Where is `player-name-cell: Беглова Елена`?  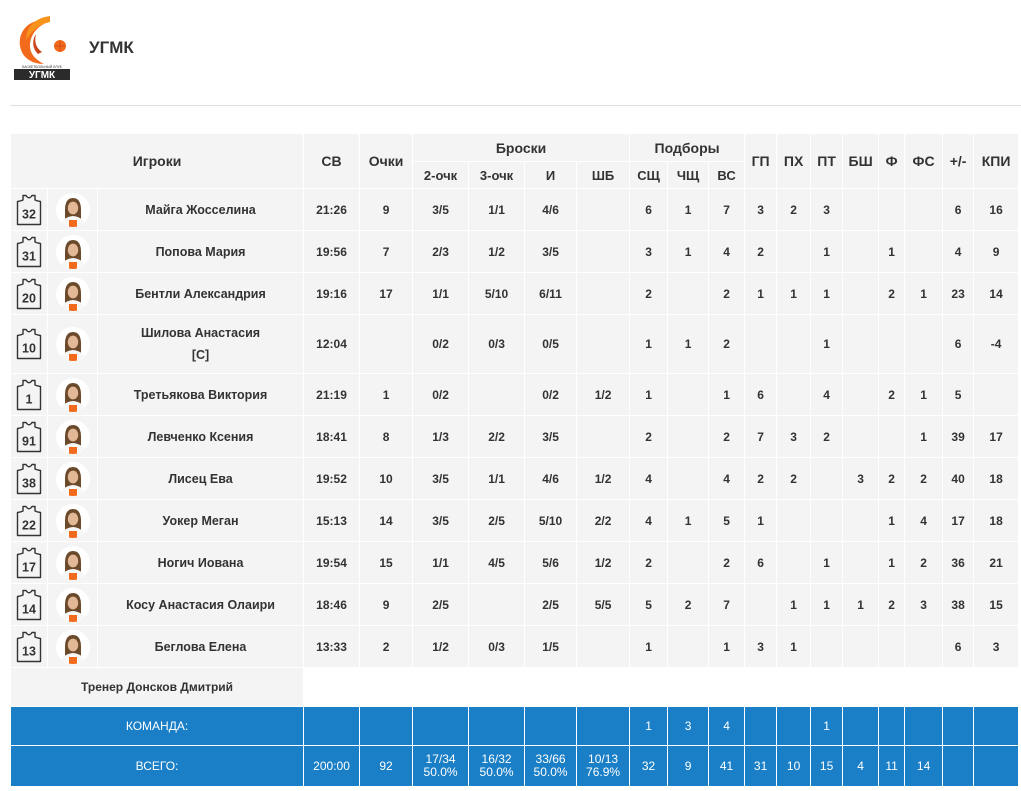
player-name-cell: Беглова Елена is located at coordinates (200, 646).